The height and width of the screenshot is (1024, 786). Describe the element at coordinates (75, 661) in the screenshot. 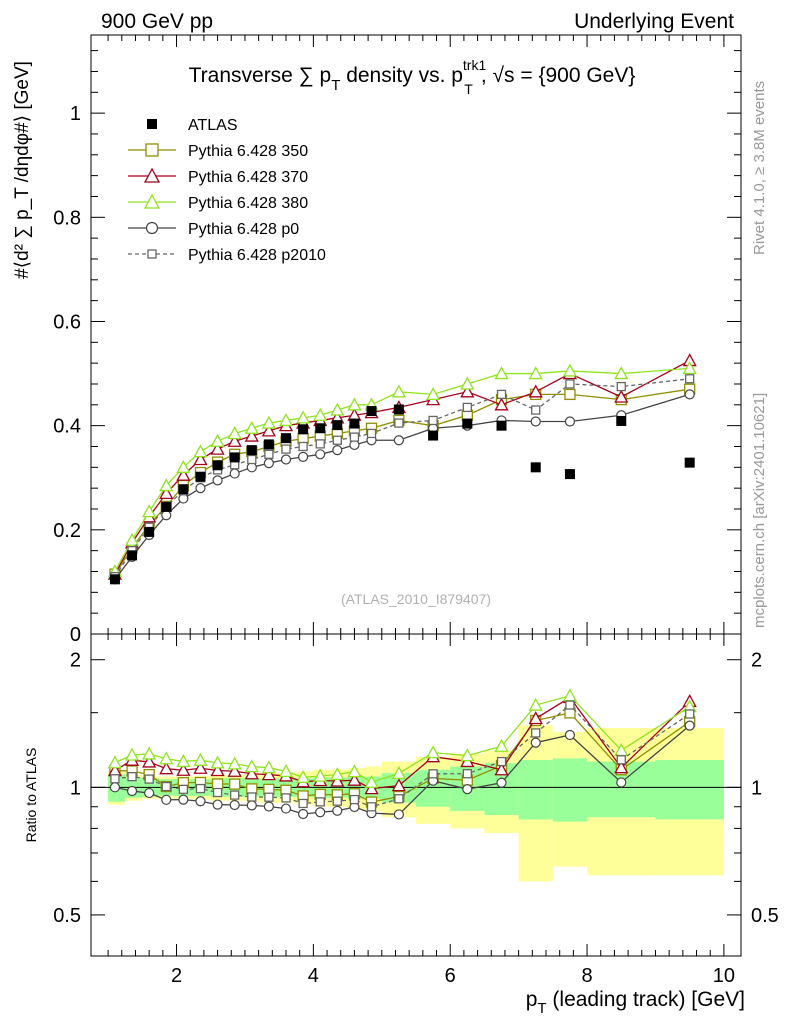

I see `ratio-y-tick-label: 2` at that location.